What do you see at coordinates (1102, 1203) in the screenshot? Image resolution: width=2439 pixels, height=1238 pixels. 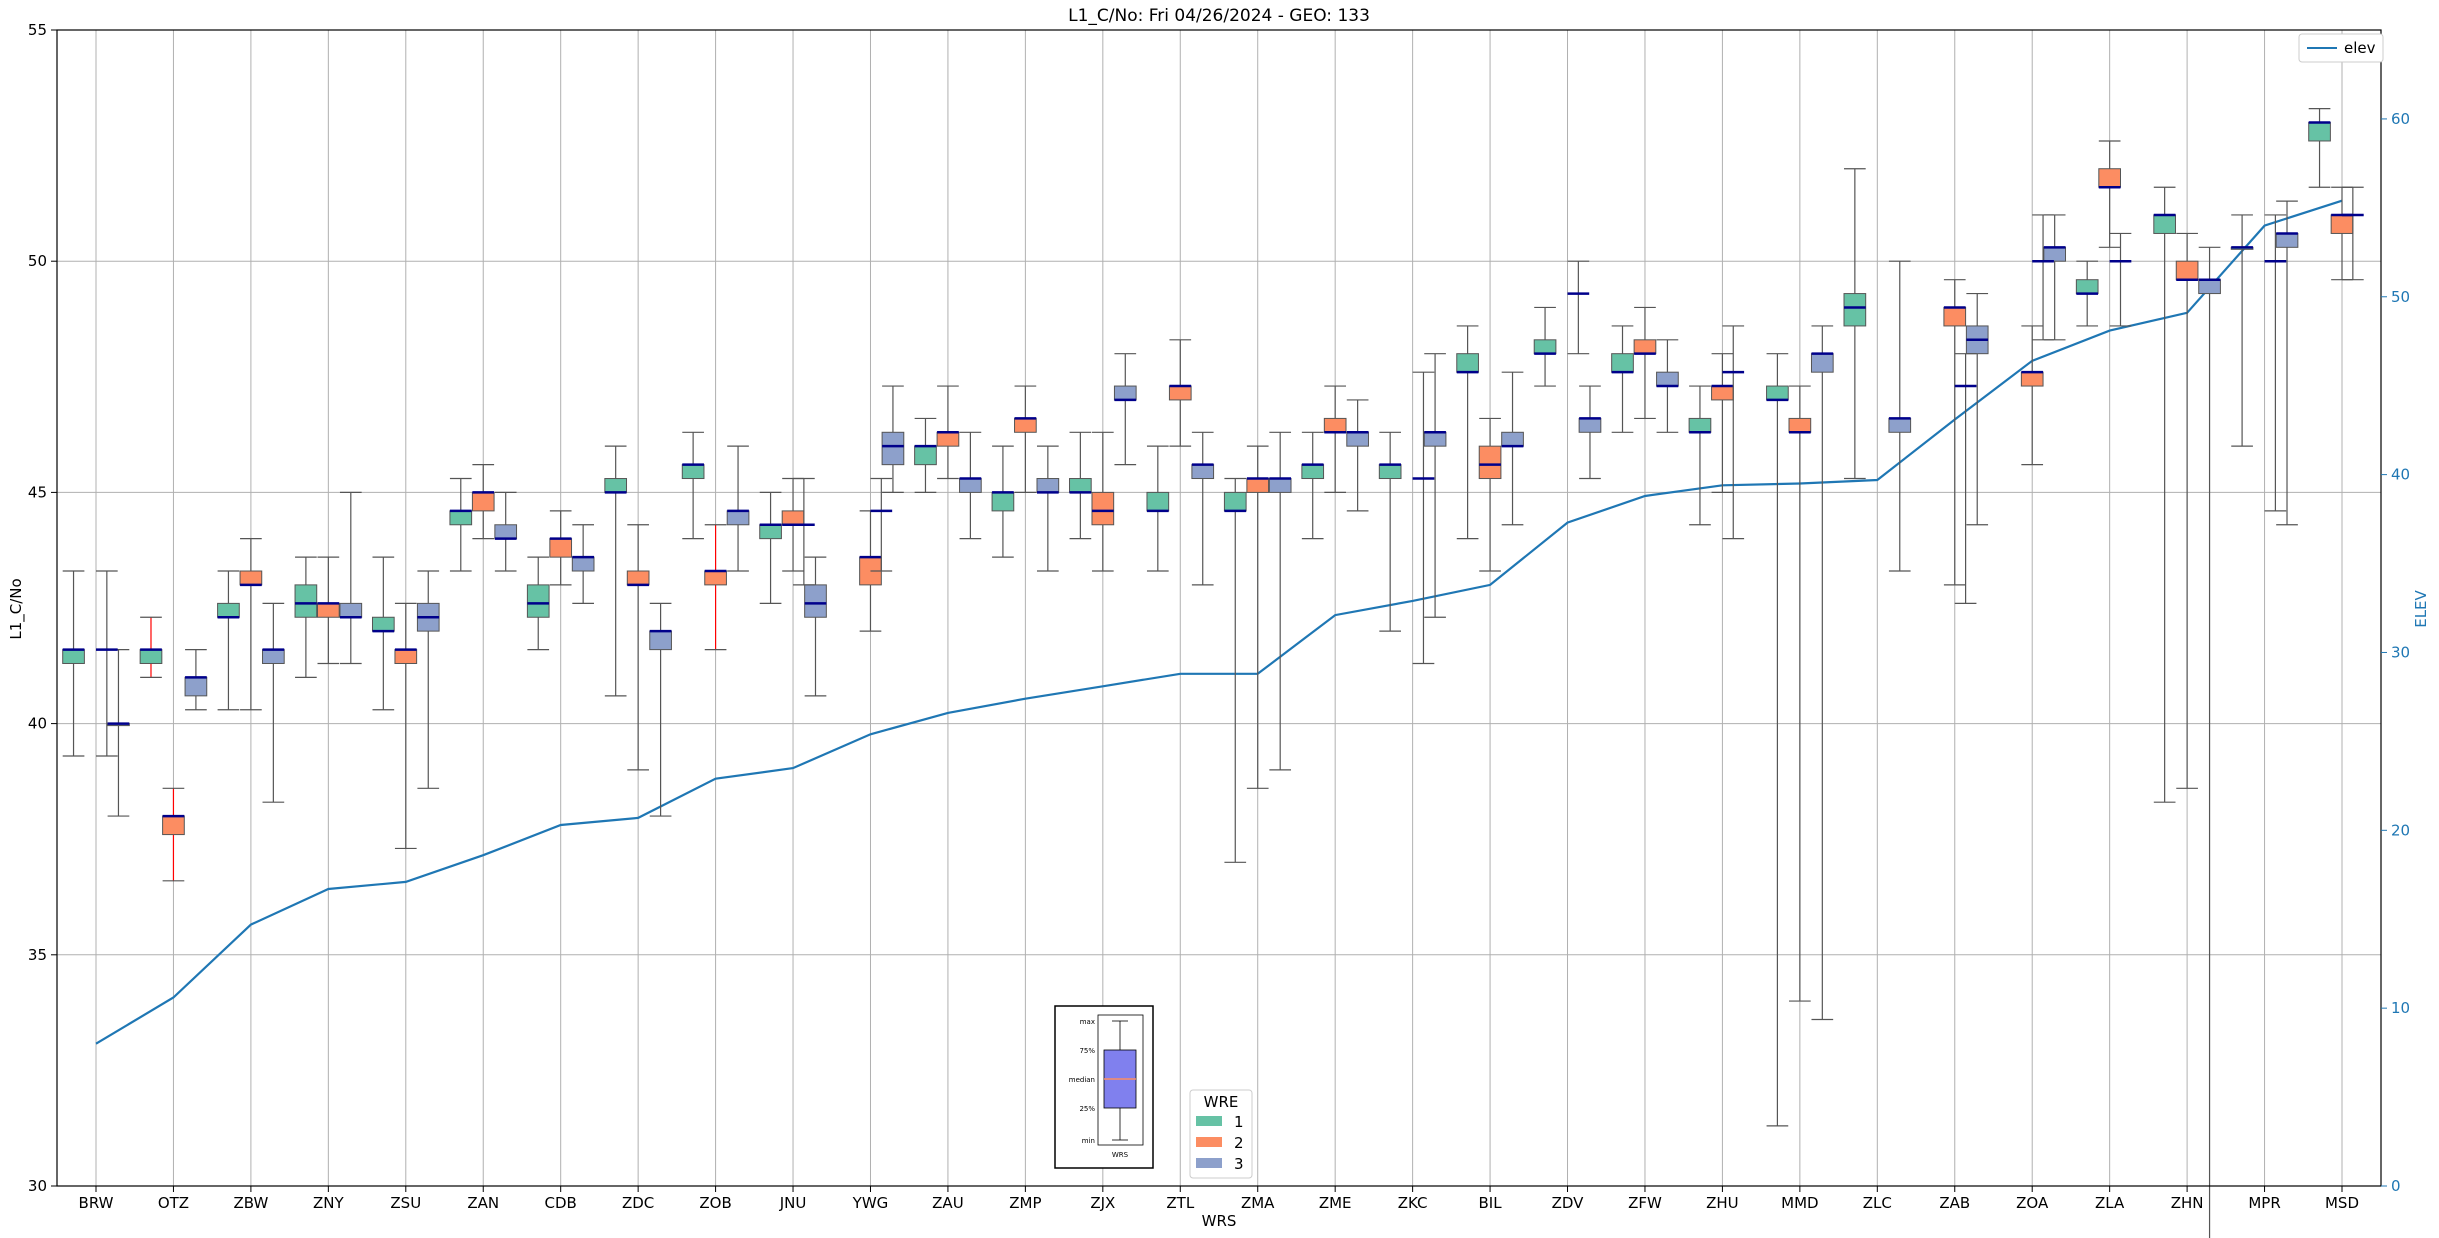 I see `x-tick-label: ZJX` at bounding box center [1102, 1203].